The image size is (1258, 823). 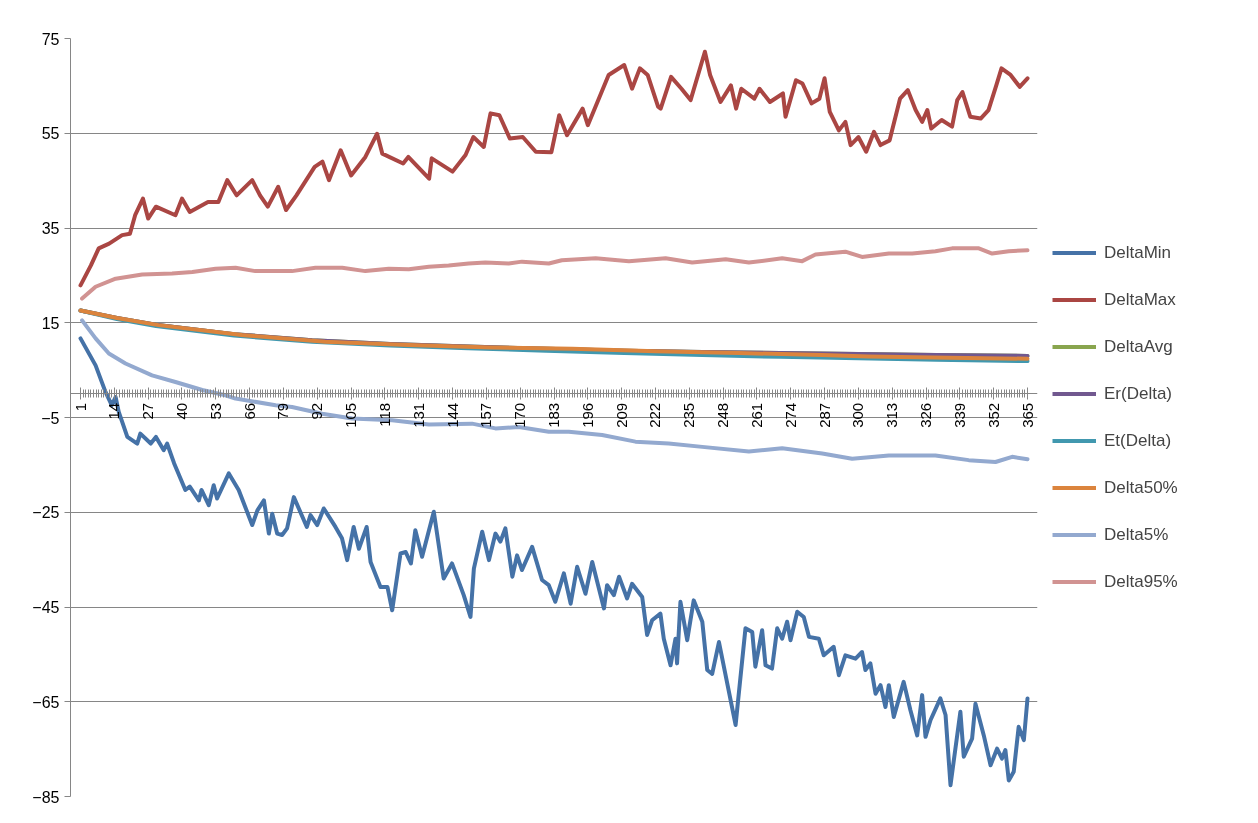 What do you see at coordinates (1136, 534) in the screenshot?
I see `legend-label: Delta5%` at bounding box center [1136, 534].